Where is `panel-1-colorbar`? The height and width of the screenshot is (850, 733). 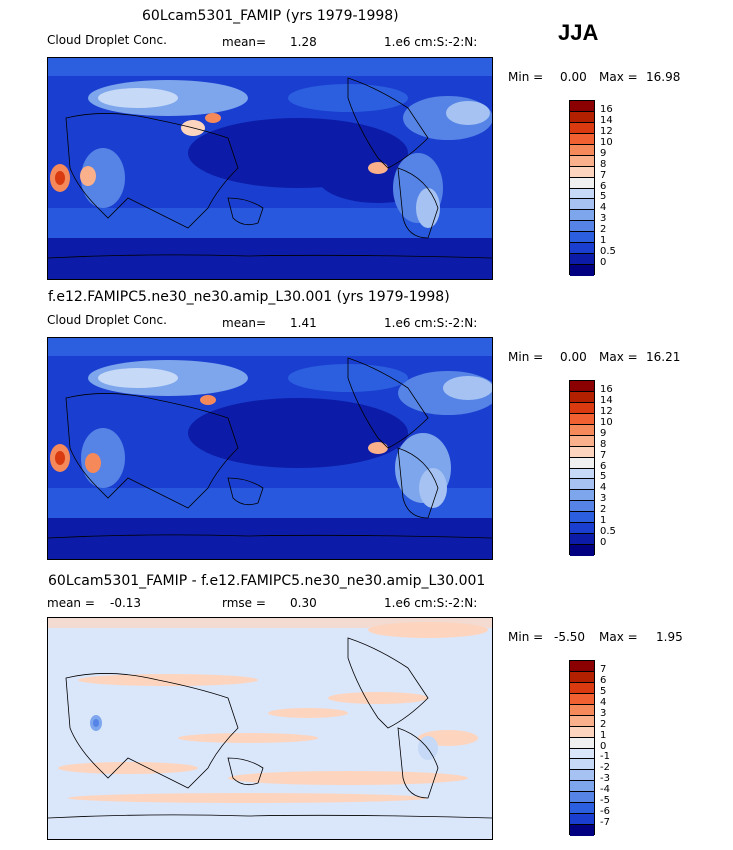 panel-1-colorbar is located at coordinates (582, 188).